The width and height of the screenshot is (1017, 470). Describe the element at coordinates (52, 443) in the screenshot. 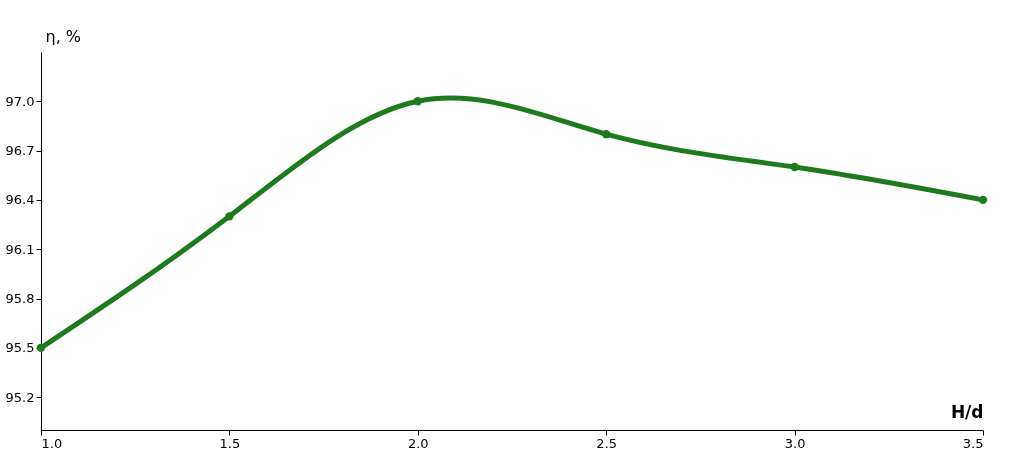

I see `x-tick-label: 1.0` at that location.